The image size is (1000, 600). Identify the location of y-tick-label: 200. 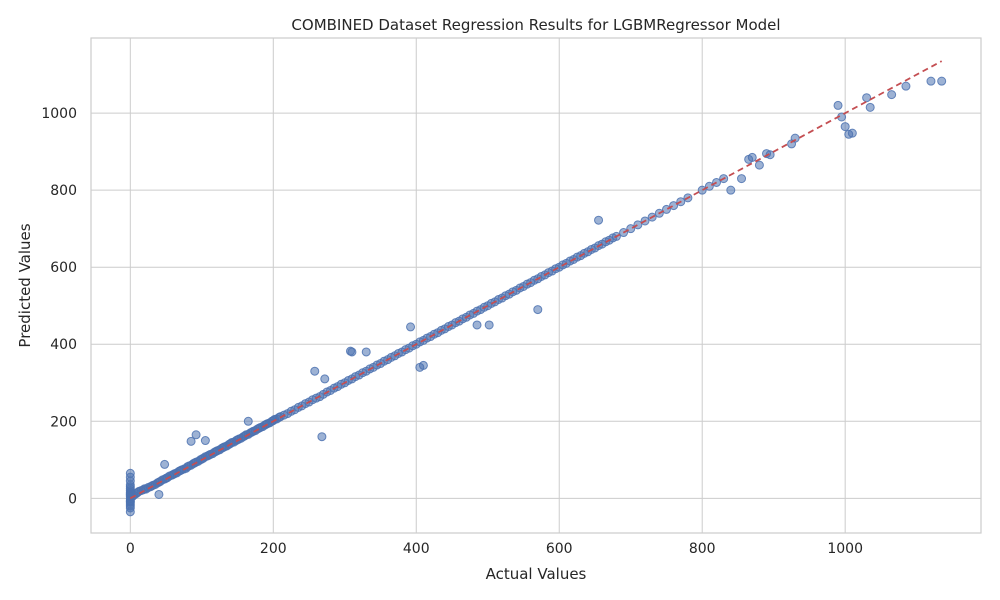
(63, 422).